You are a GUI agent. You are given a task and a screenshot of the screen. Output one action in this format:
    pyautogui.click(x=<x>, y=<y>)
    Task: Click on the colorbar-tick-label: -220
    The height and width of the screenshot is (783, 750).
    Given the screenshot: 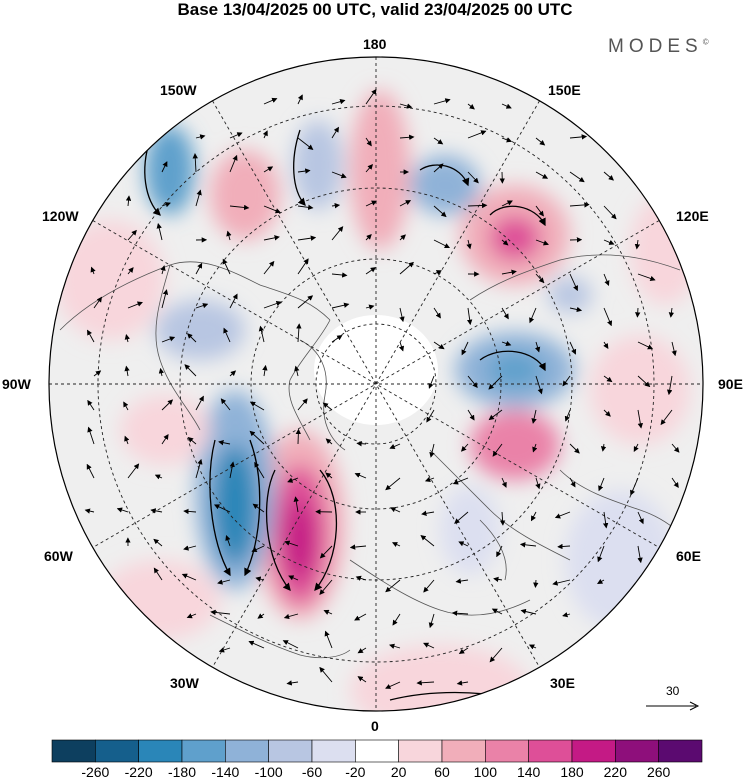 What is the action you would take?
    pyautogui.click(x=138, y=772)
    